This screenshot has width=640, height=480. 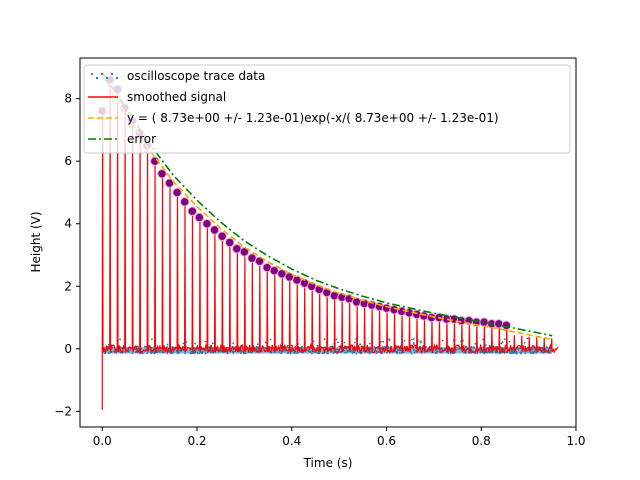 I want to click on y-axis-label: Height (V), so click(x=36, y=241).